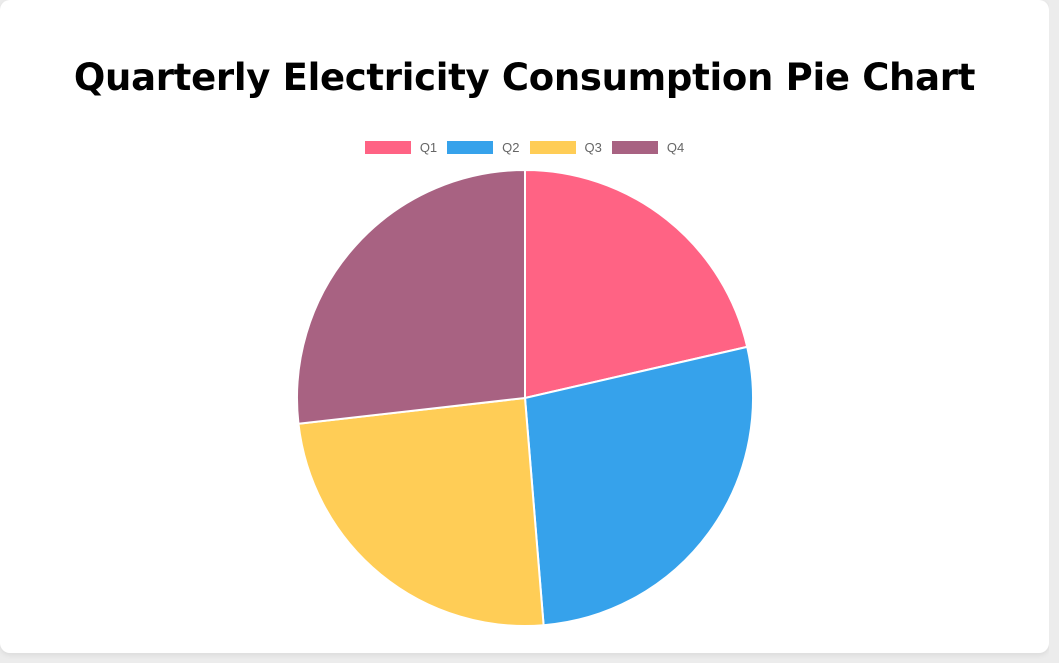 The image size is (1059, 663). Describe the element at coordinates (411, 296) in the screenshot. I see `pie-slice-q4` at that location.